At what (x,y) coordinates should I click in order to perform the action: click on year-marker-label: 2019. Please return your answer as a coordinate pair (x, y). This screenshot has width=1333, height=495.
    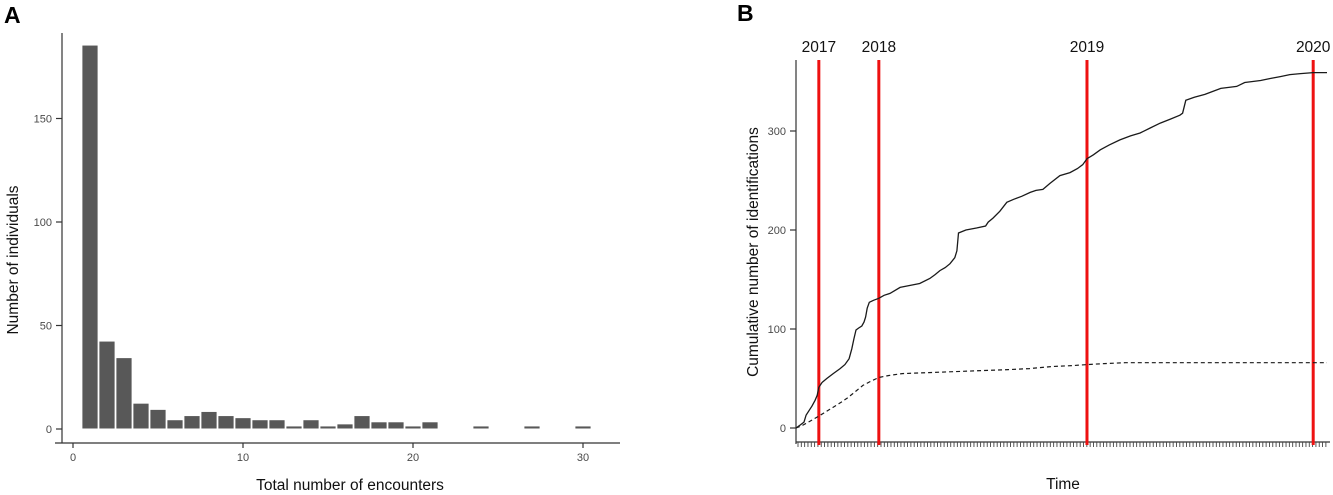
    Looking at the image, I should click on (1087, 47).